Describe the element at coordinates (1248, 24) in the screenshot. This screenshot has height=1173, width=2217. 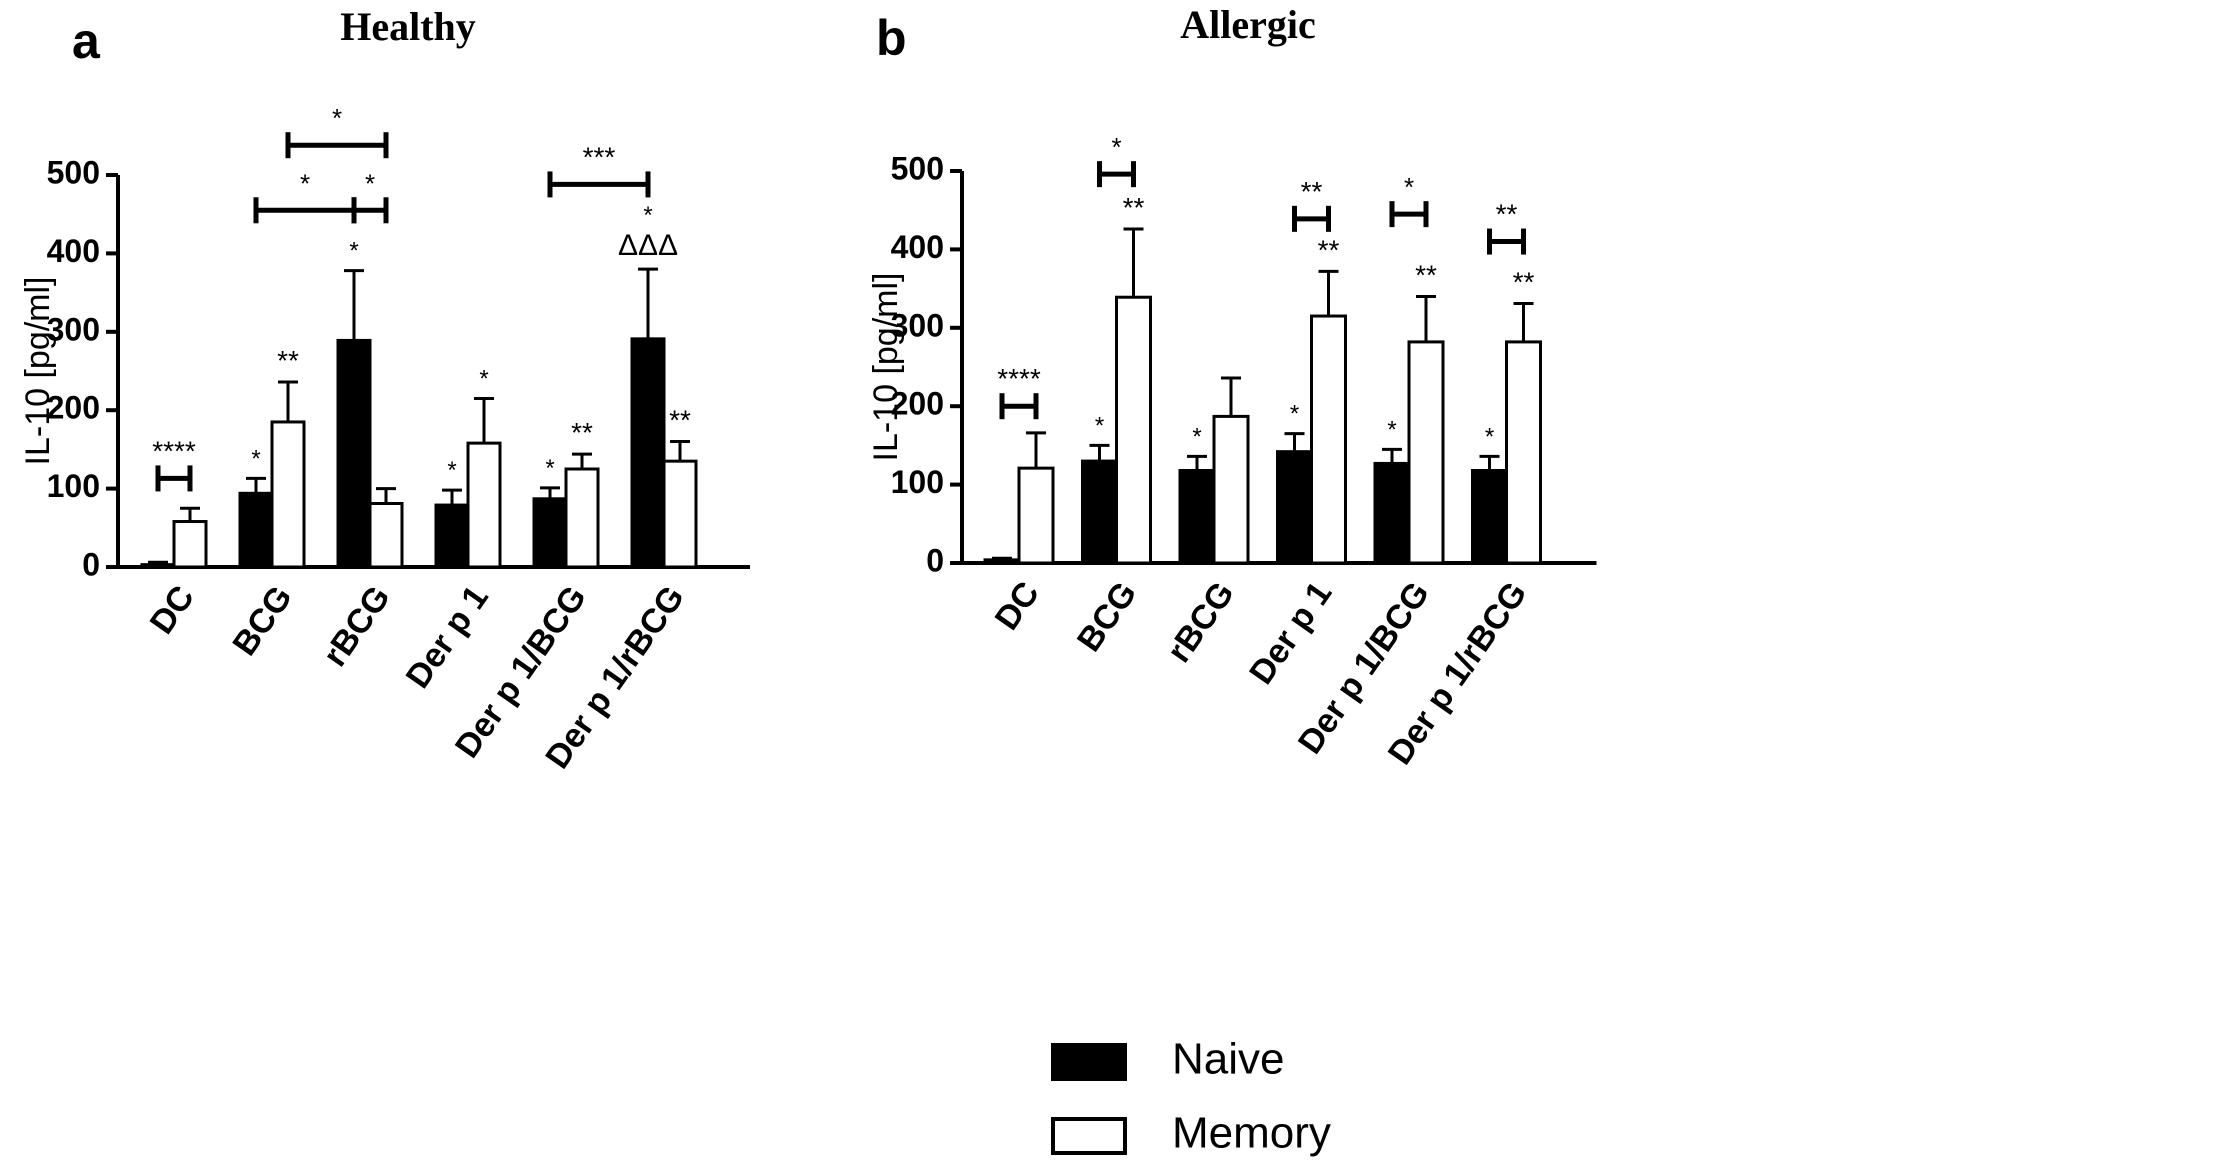
I see `chart-title: Allergic` at that location.